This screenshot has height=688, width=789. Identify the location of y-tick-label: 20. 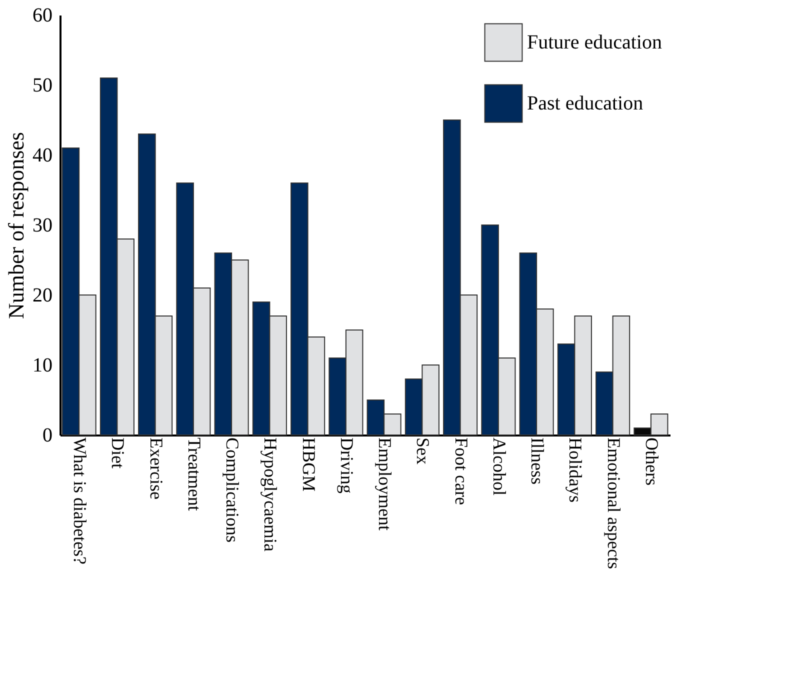
(42, 295).